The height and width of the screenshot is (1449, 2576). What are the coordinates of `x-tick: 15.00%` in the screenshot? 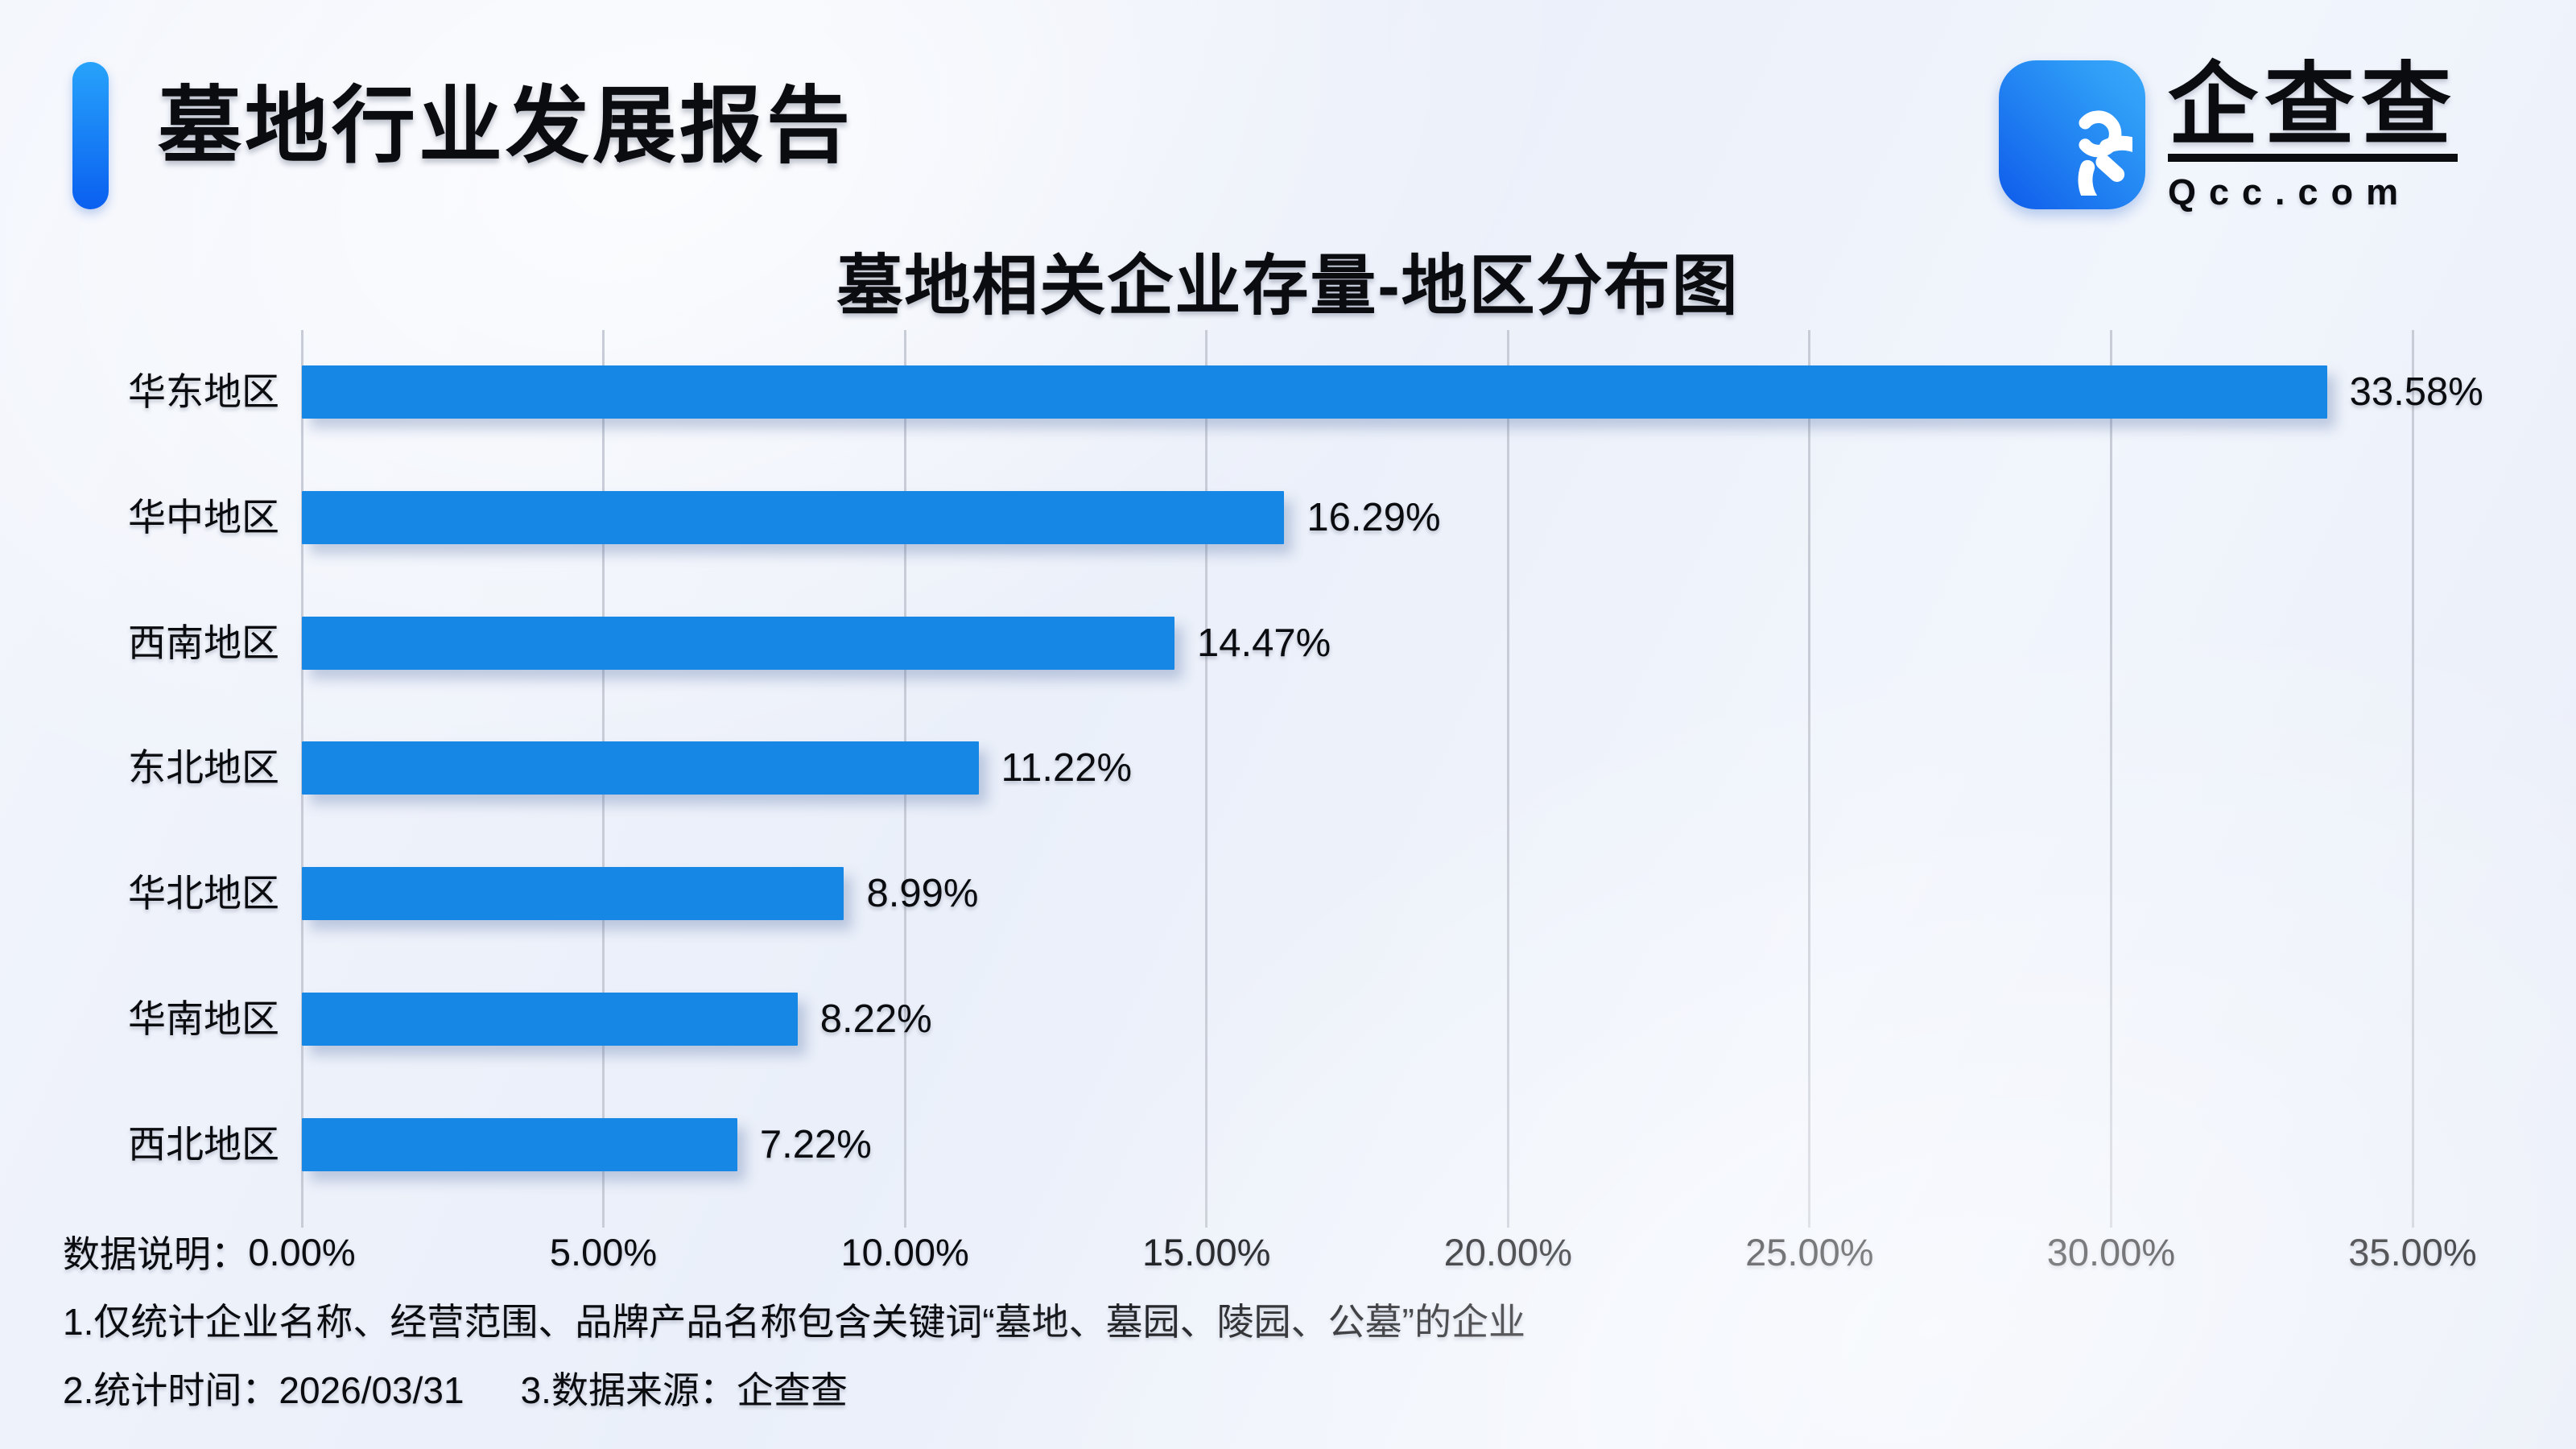 It's located at (1206, 1252).